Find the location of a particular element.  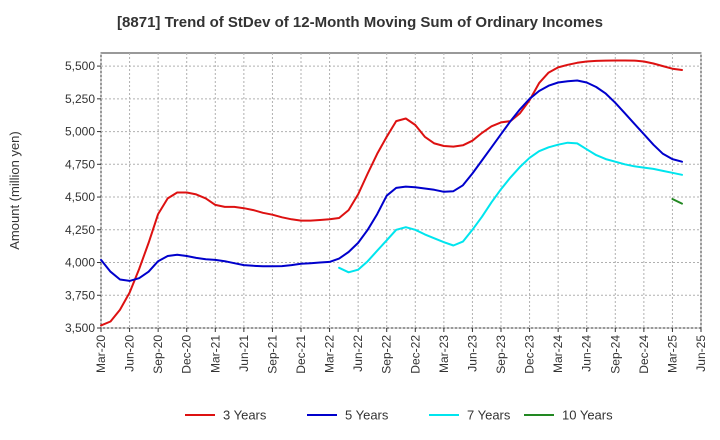

x-tick-label: Mar-24 is located at coordinates (558, 354).